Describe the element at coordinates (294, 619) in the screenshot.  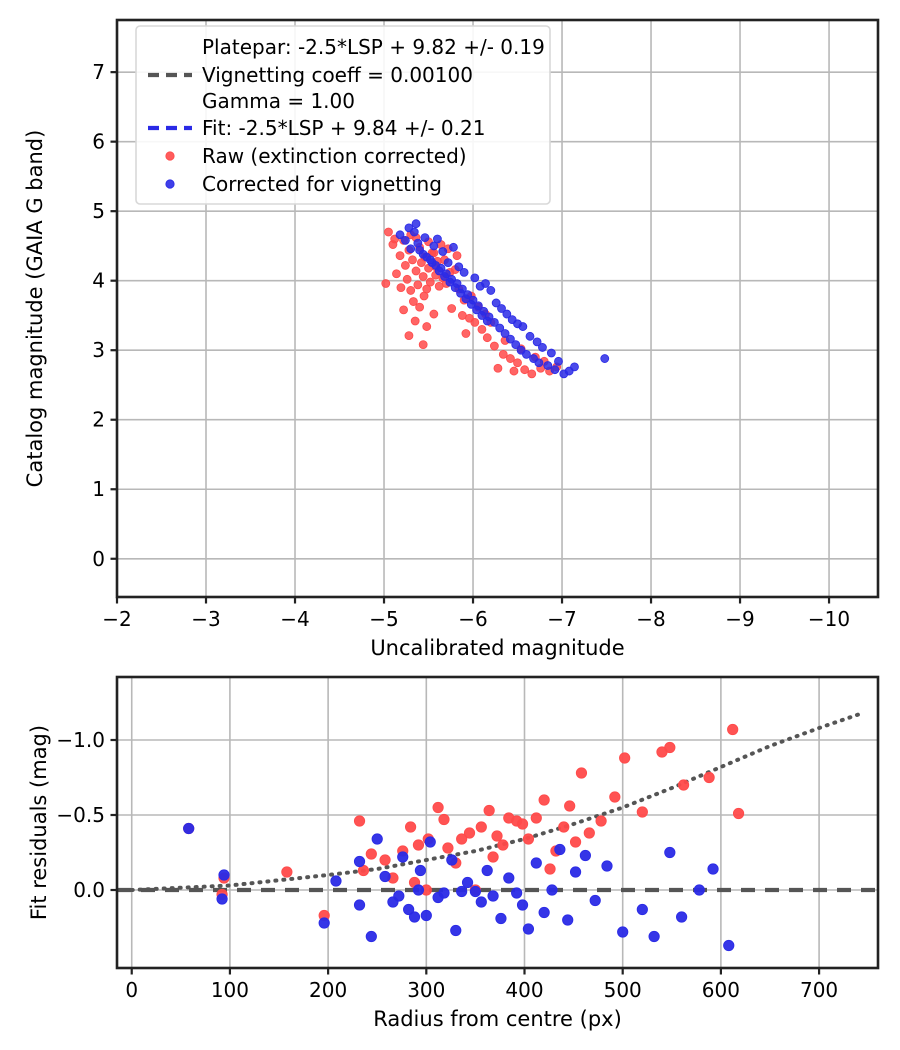
I see `xtick-label: −4` at that location.